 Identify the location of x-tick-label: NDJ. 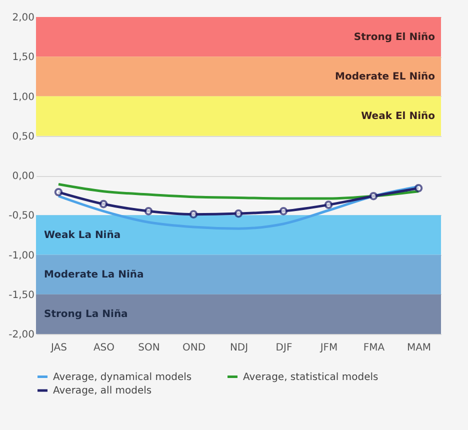
(239, 348).